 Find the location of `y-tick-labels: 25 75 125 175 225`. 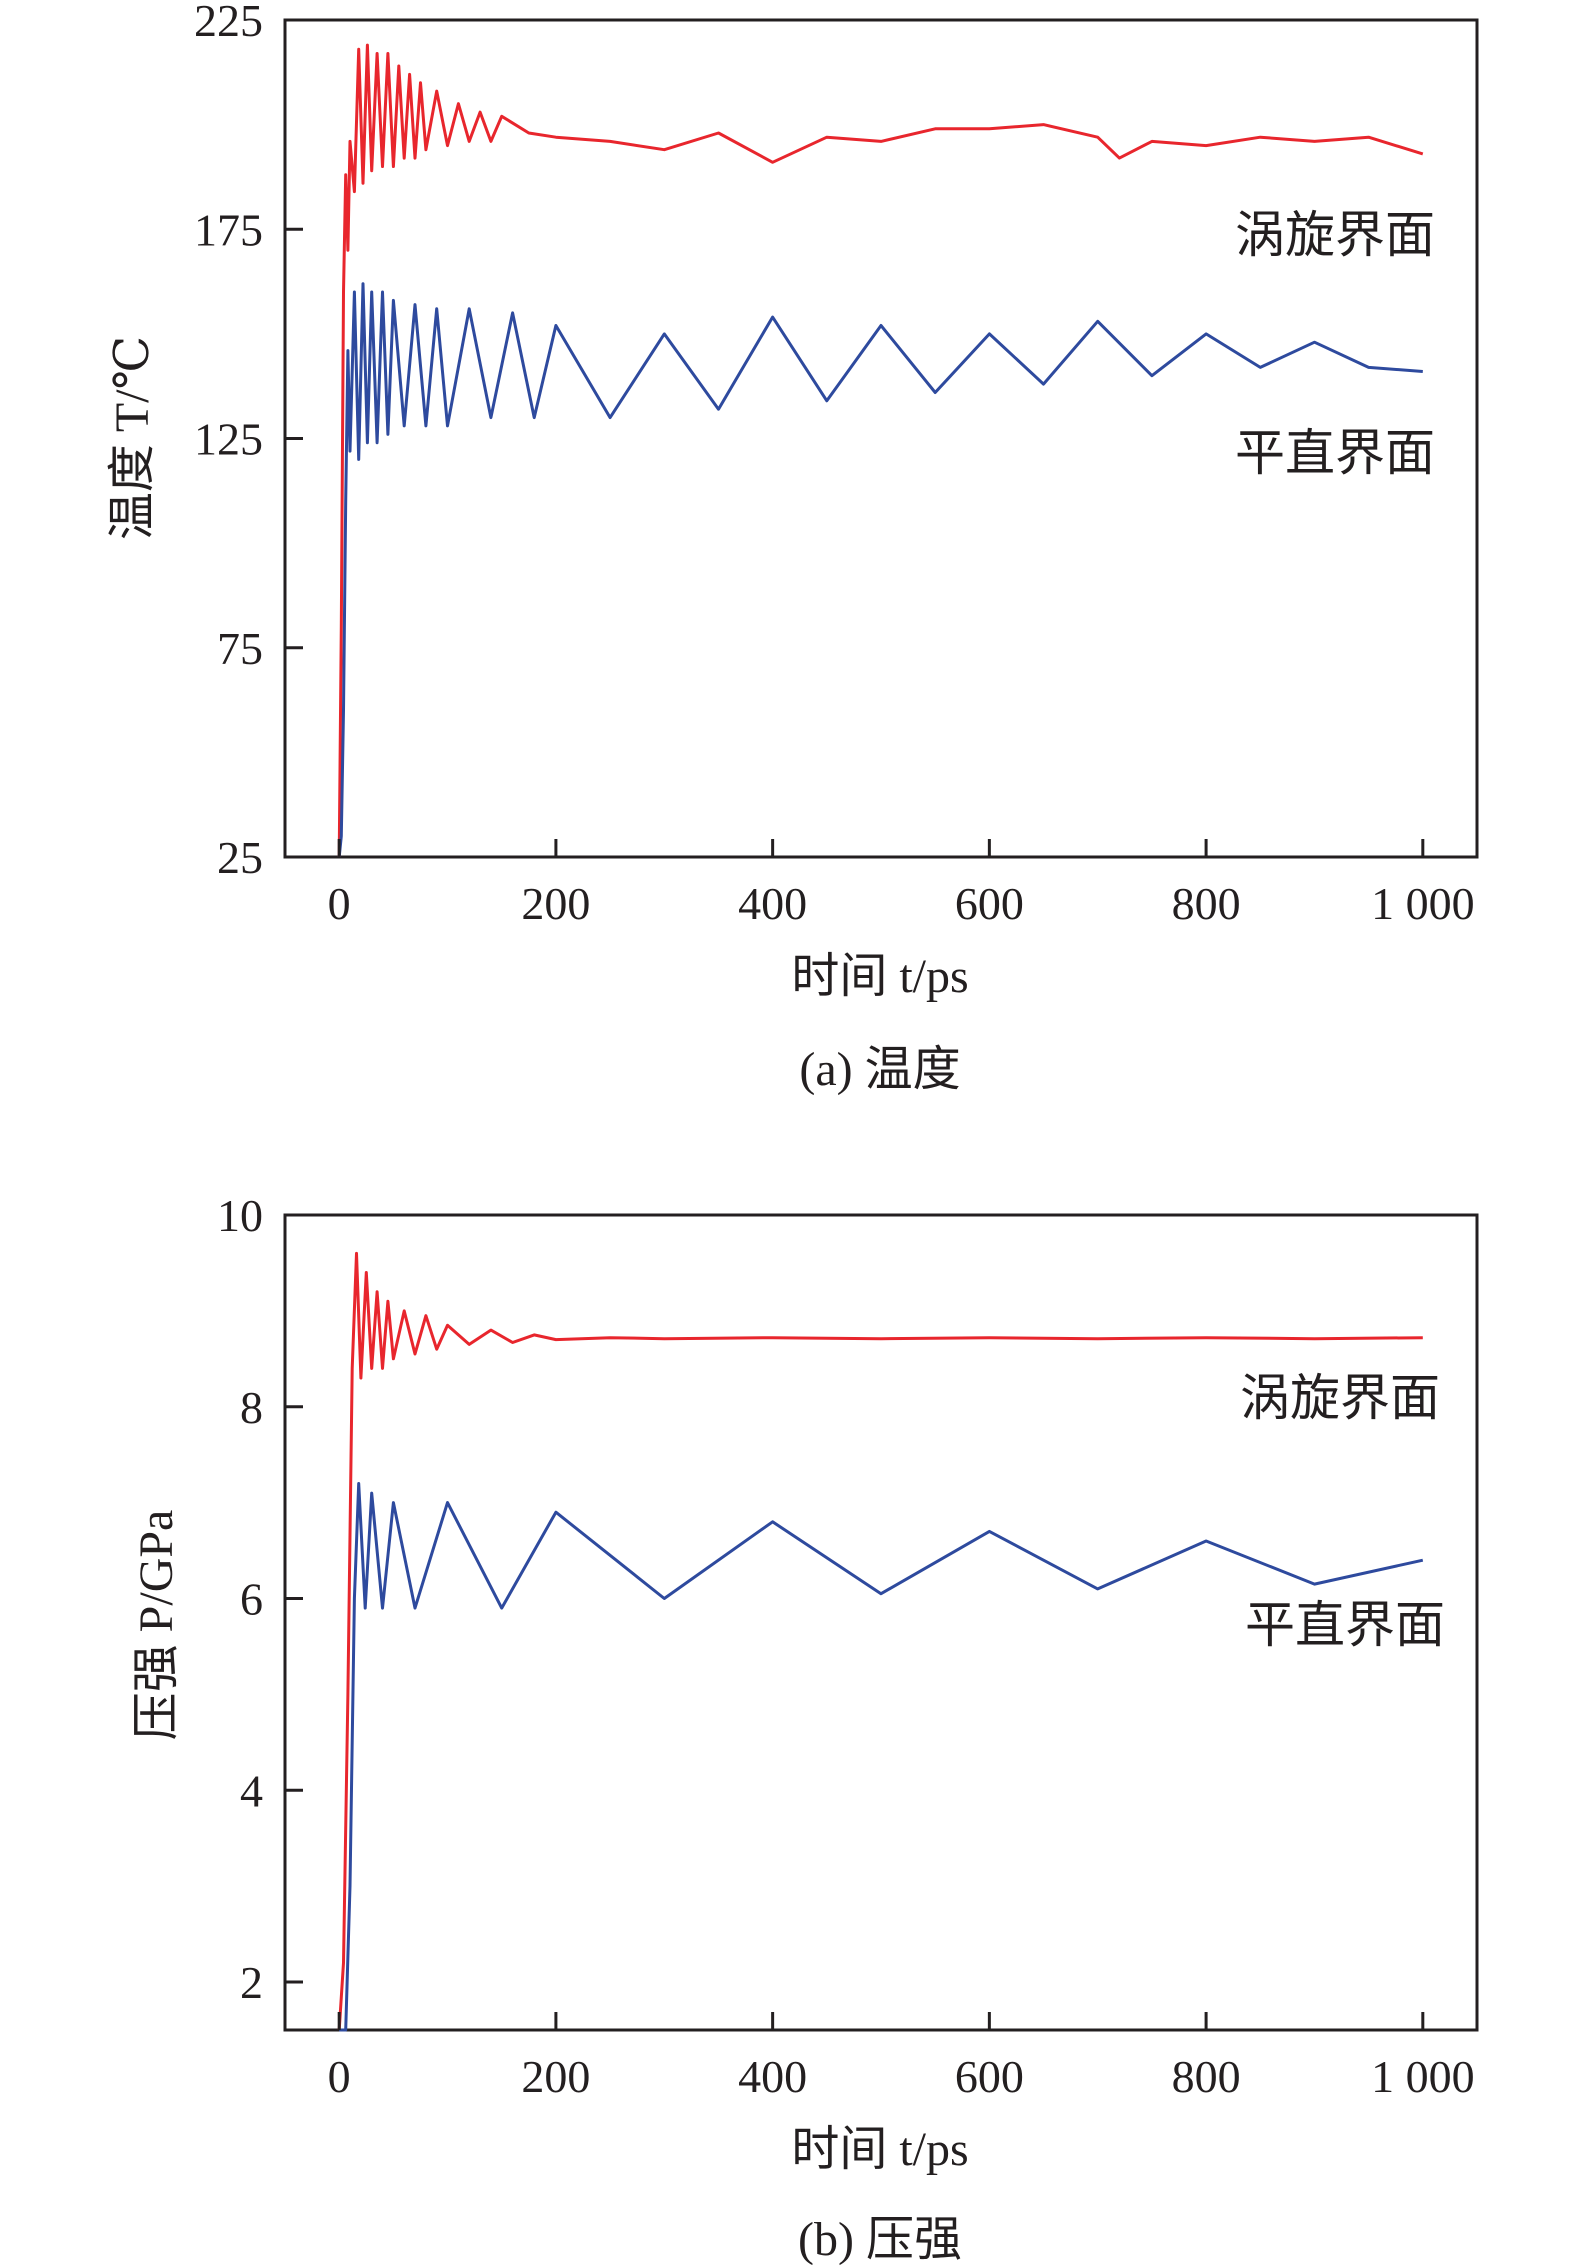

y-tick-labels: 25 75 125 175 225 is located at coordinates (228, 441).